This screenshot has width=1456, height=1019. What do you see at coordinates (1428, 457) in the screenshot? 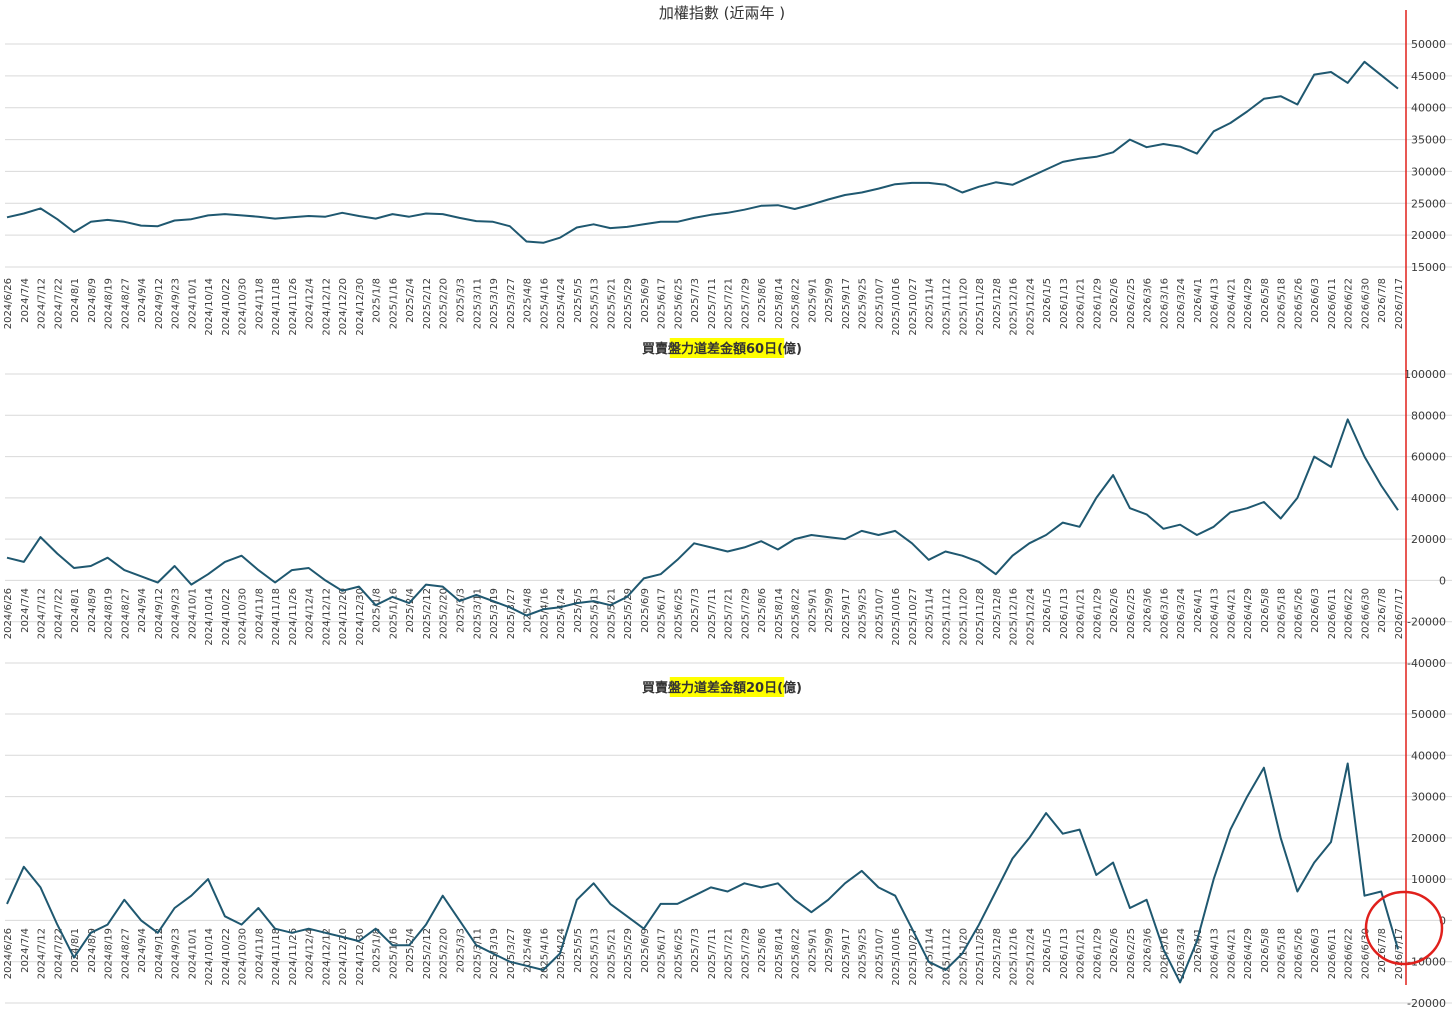
I see `y-tick-label: 60000` at bounding box center [1428, 457].